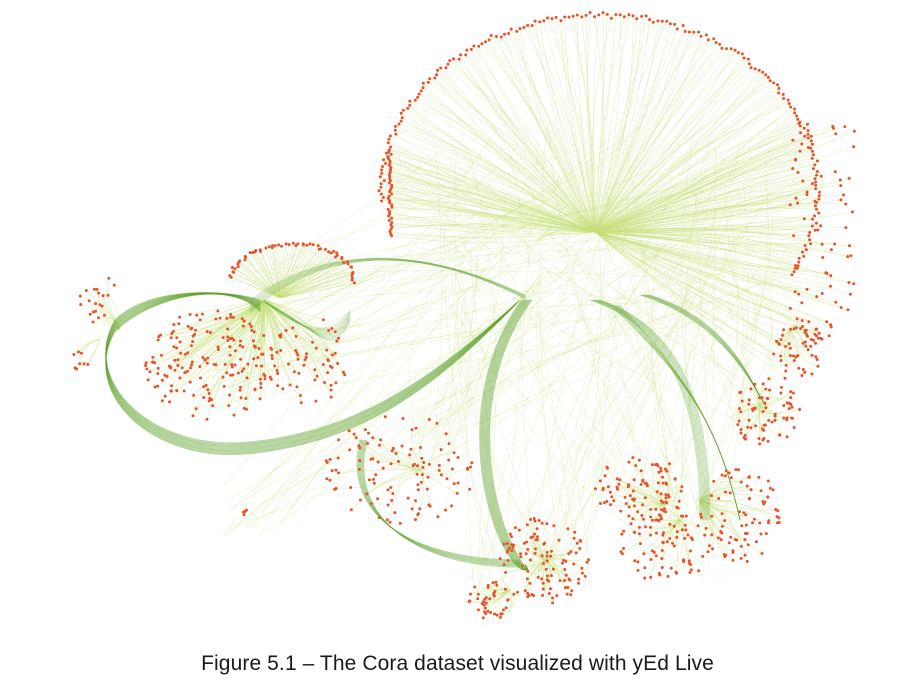  I want to click on lower-edge-bundle, so click(441, 502).